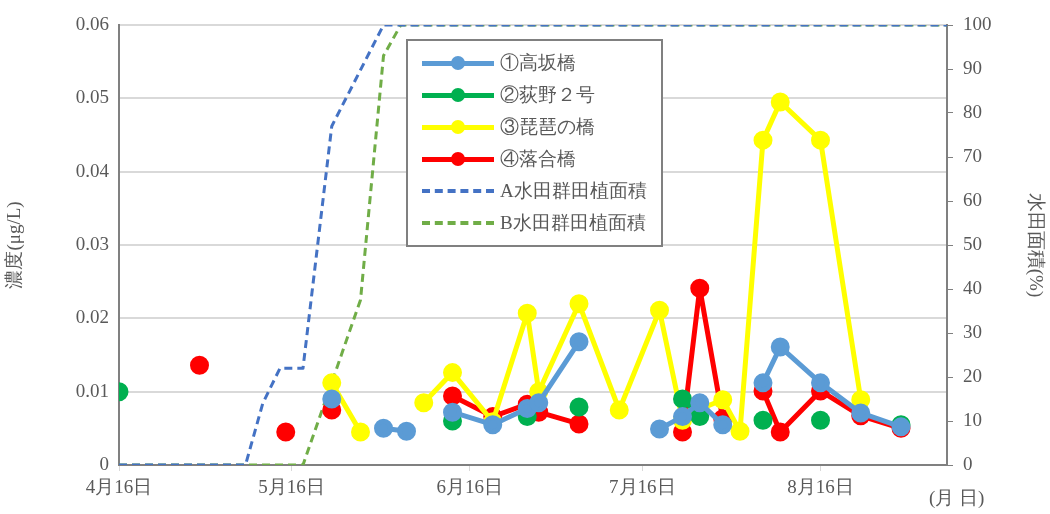 The width and height of the screenshot is (1050, 514). Describe the element at coordinates (972, 155) in the screenshot. I see `y2-tick-label: 70` at that location.